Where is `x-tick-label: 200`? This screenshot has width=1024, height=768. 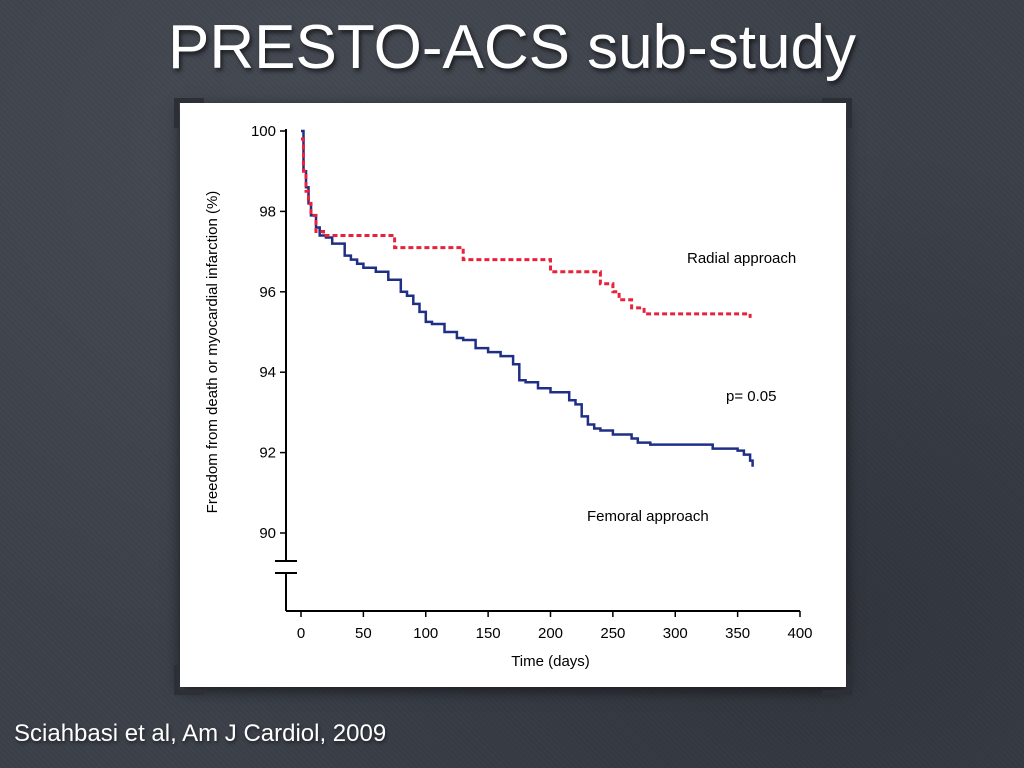
x-tick-label: 200 is located at coordinates (550, 633).